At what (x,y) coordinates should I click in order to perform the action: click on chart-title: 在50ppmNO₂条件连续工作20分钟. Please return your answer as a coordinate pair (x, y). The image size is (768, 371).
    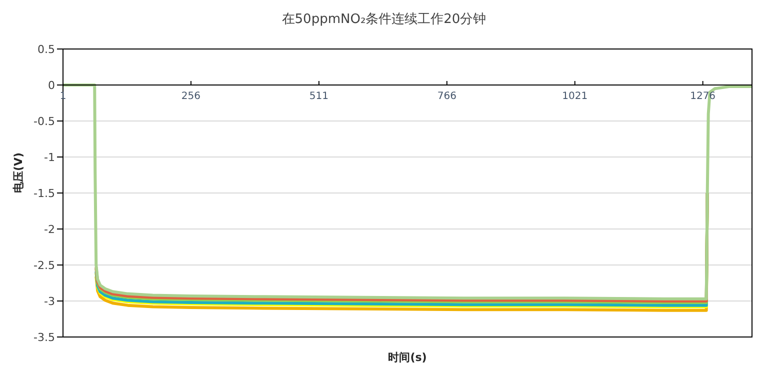
    Looking at the image, I should click on (384, 19).